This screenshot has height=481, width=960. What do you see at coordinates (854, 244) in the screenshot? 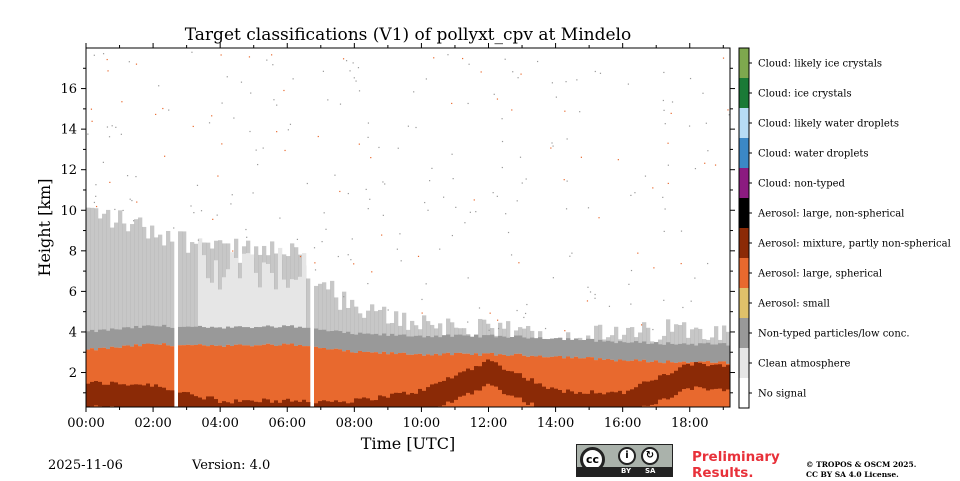
I see `colorbar-label: Aerosol: mixture, partly non-spherical` at bounding box center [854, 244].